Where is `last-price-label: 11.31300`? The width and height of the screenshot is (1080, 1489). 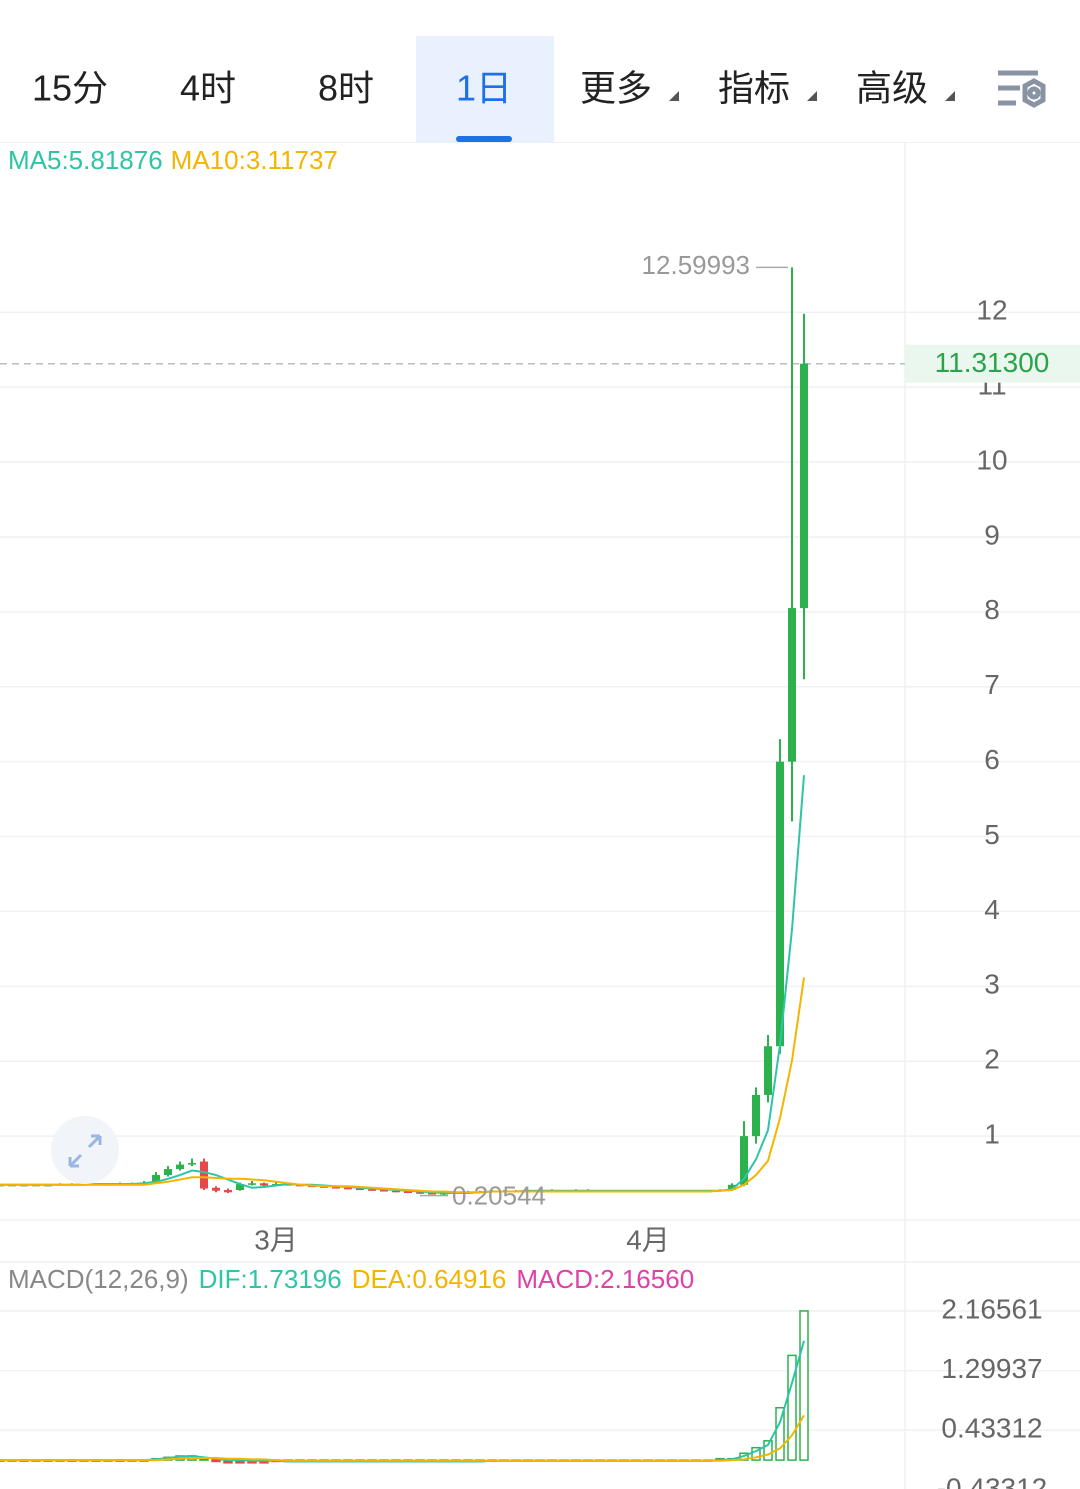 last-price-label: 11.31300 is located at coordinates (992, 362).